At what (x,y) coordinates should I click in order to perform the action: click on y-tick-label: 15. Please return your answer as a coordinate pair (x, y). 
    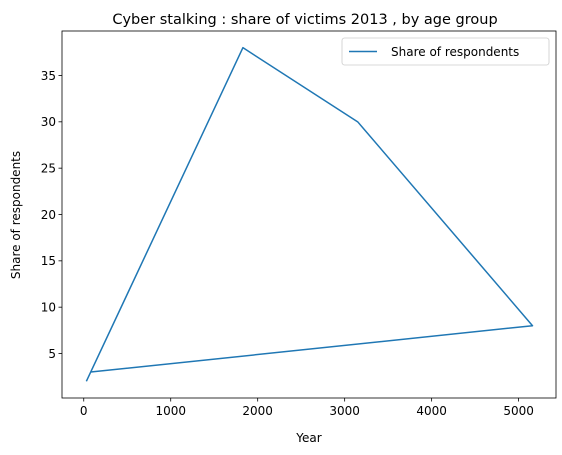
    Looking at the image, I should click on (48, 261).